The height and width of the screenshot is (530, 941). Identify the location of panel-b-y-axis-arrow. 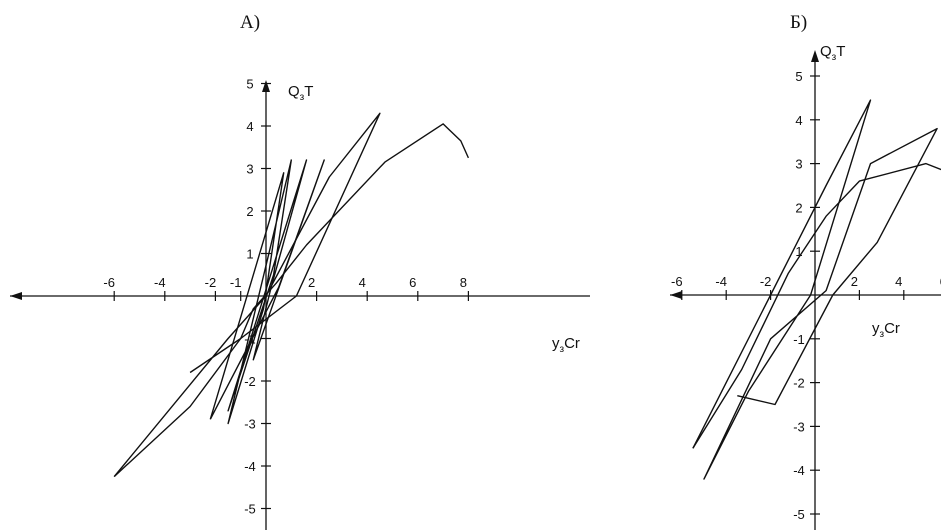
(815, 56).